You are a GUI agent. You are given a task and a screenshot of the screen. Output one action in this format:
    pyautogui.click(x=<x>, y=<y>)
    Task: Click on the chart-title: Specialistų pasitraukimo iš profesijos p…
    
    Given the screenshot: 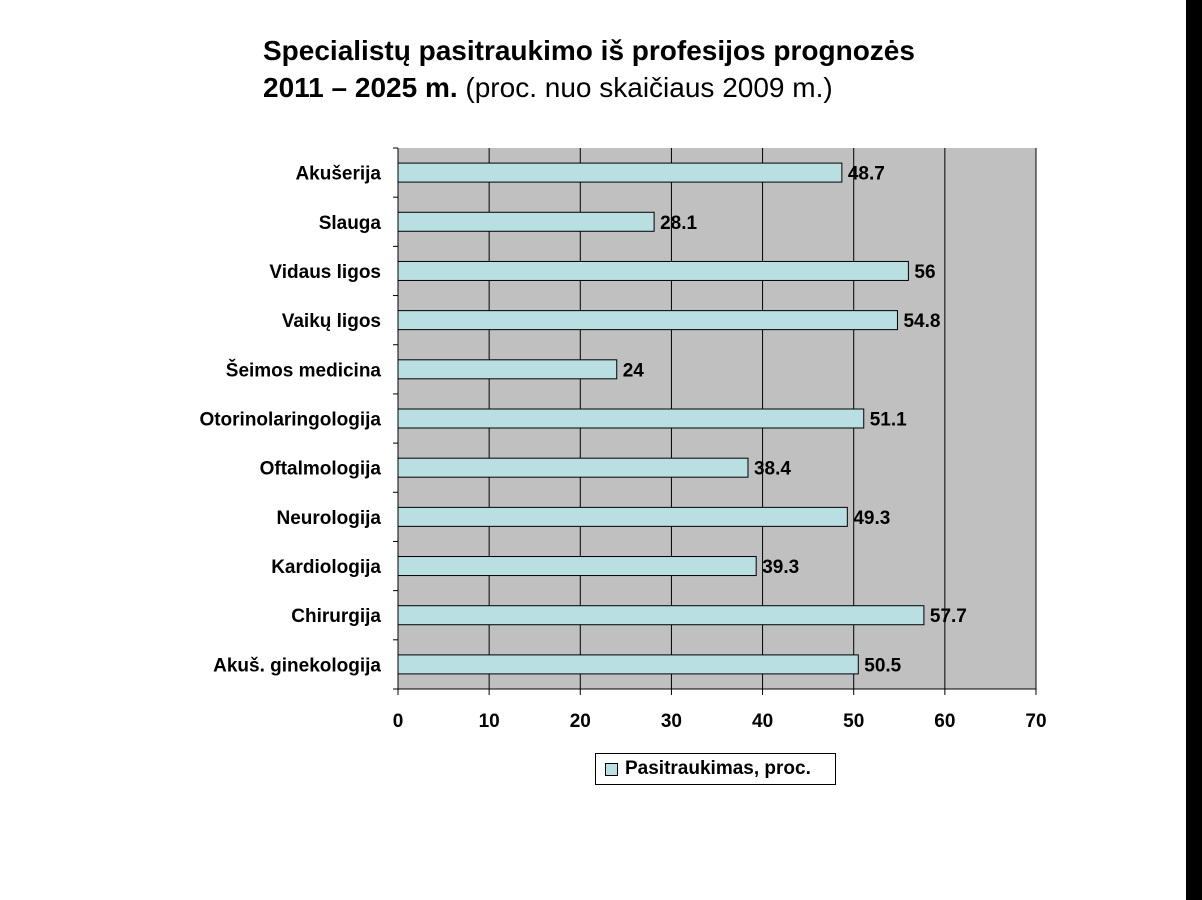 What is the action you would take?
    pyautogui.click(x=713, y=69)
    